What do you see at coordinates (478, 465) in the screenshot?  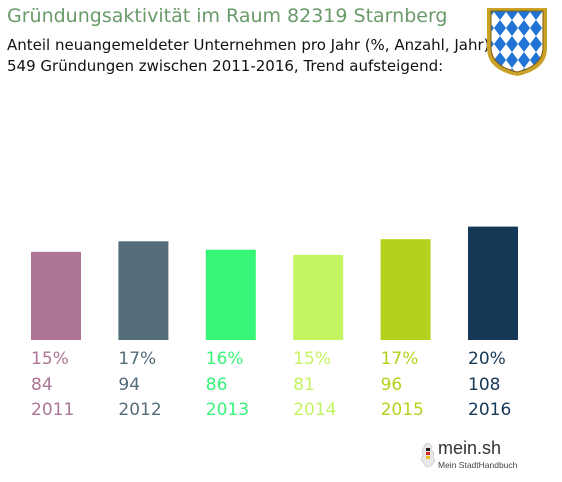 I see `logo-subtext: Mein StadtHandbuch` at bounding box center [478, 465].